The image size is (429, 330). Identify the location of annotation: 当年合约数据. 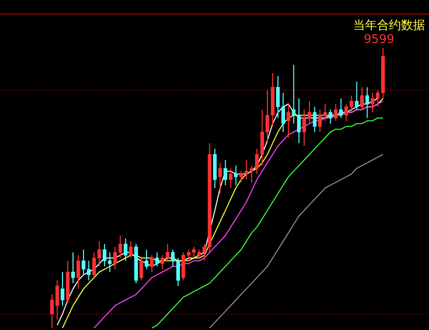
(389, 25).